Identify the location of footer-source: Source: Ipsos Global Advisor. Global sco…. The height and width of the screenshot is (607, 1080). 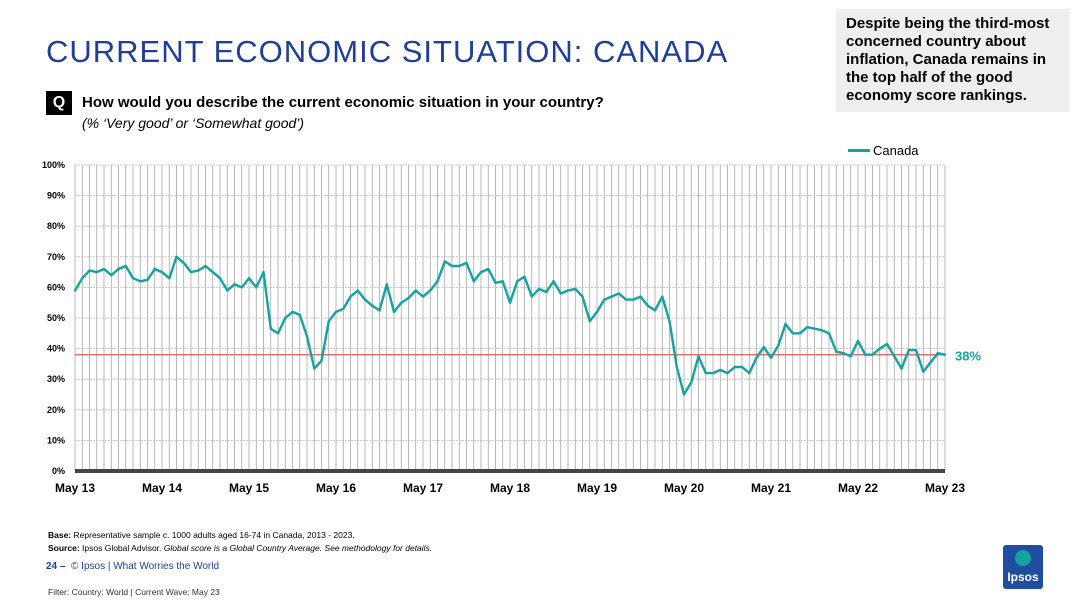
(240, 548).